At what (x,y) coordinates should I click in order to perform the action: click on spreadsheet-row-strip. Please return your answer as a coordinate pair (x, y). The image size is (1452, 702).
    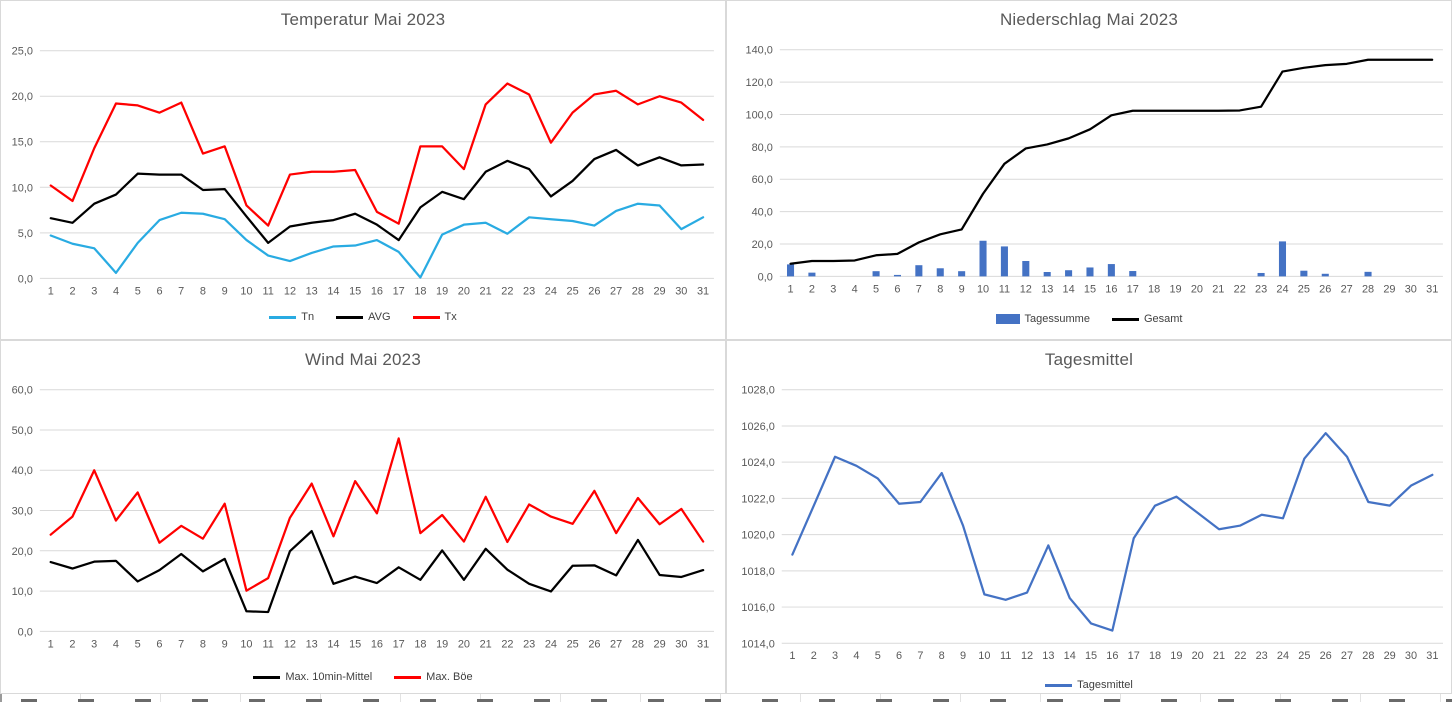
    Looking at the image, I should click on (726, 698).